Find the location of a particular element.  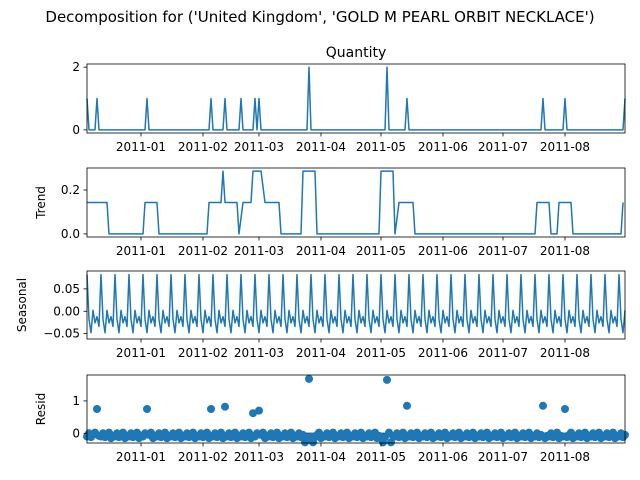

seasonal-series-line is located at coordinates (356, 303).